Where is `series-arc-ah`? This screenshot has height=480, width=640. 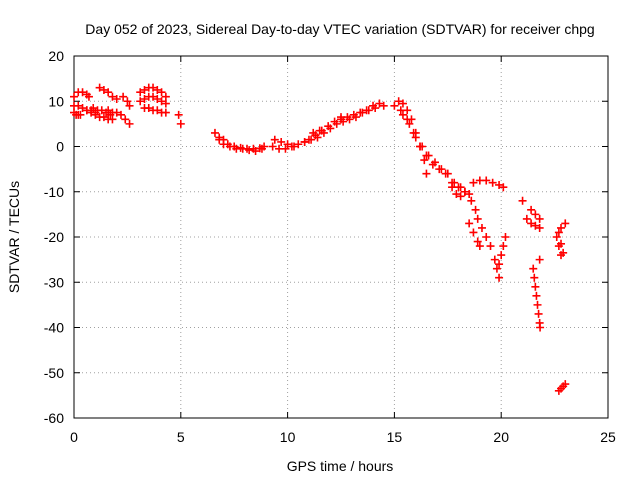
series-arc-ah is located at coordinates (535, 225).